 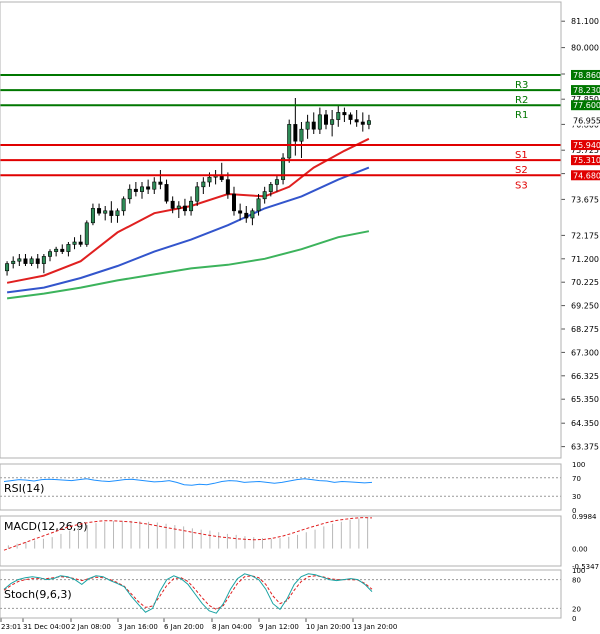 I want to click on price-tick-label: 65.350, so click(x=585, y=399).